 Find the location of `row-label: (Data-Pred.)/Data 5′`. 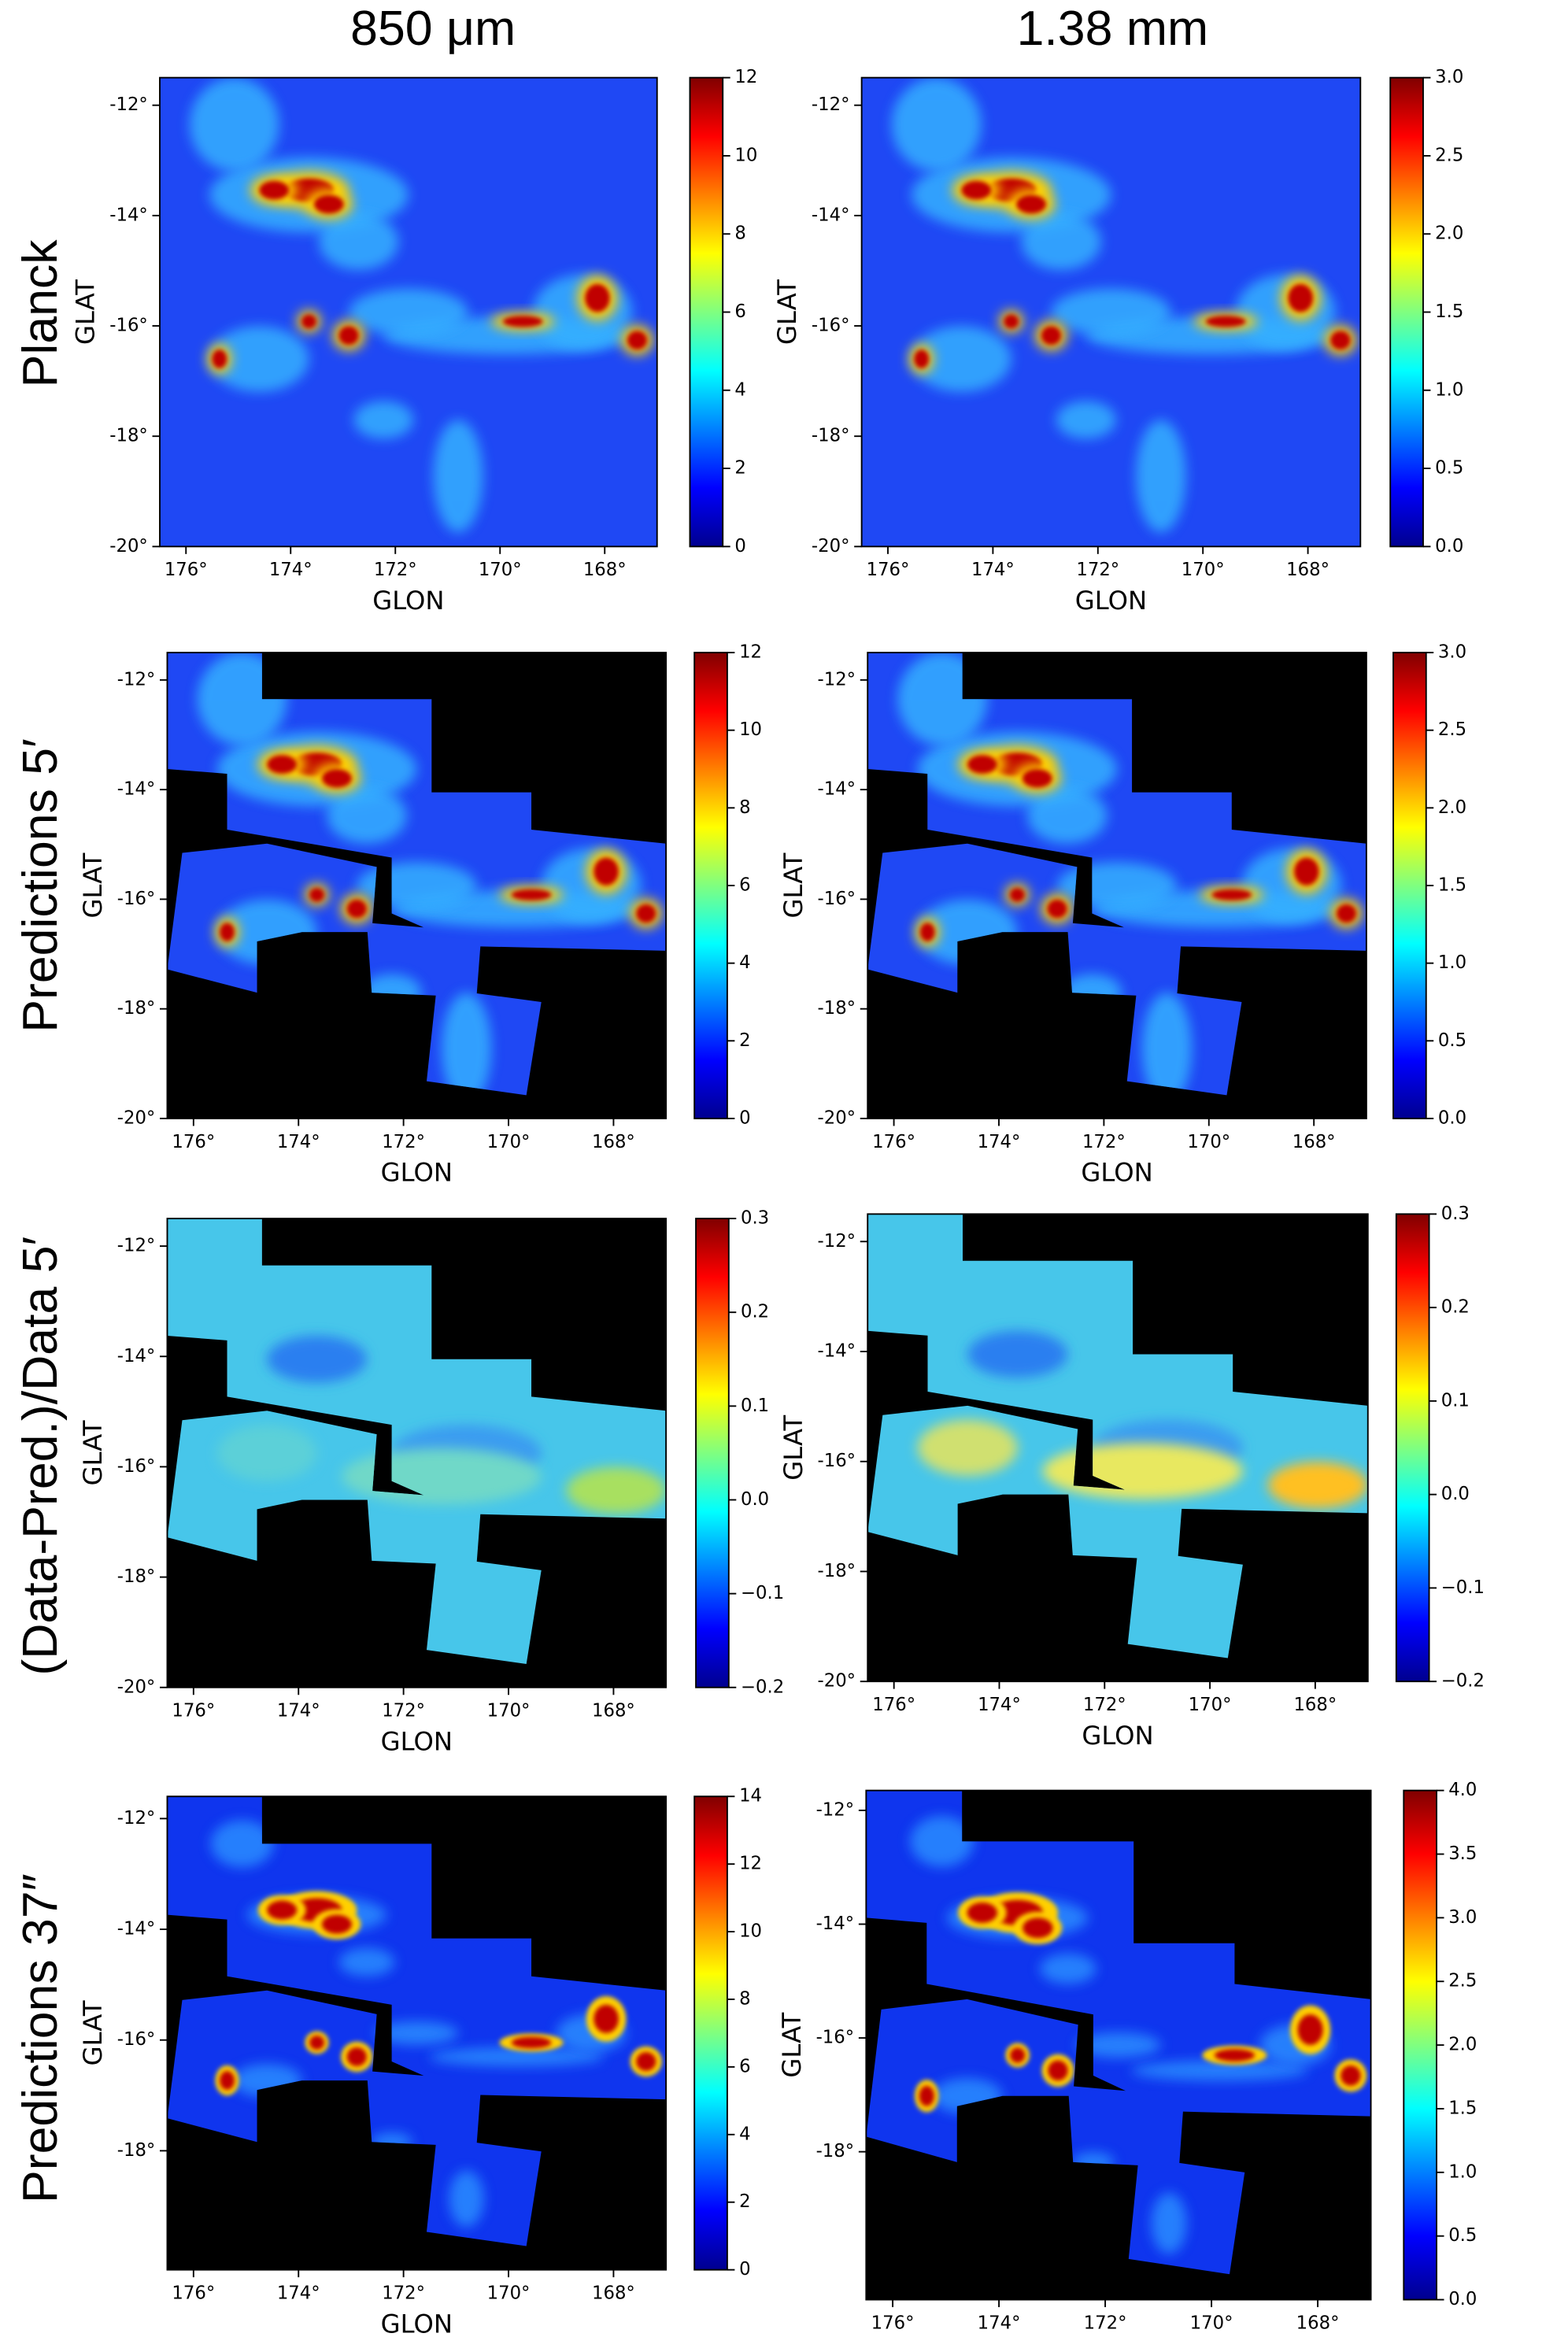

row-label: (Data-Pred.)/Data 5′ is located at coordinates (41, 1456).